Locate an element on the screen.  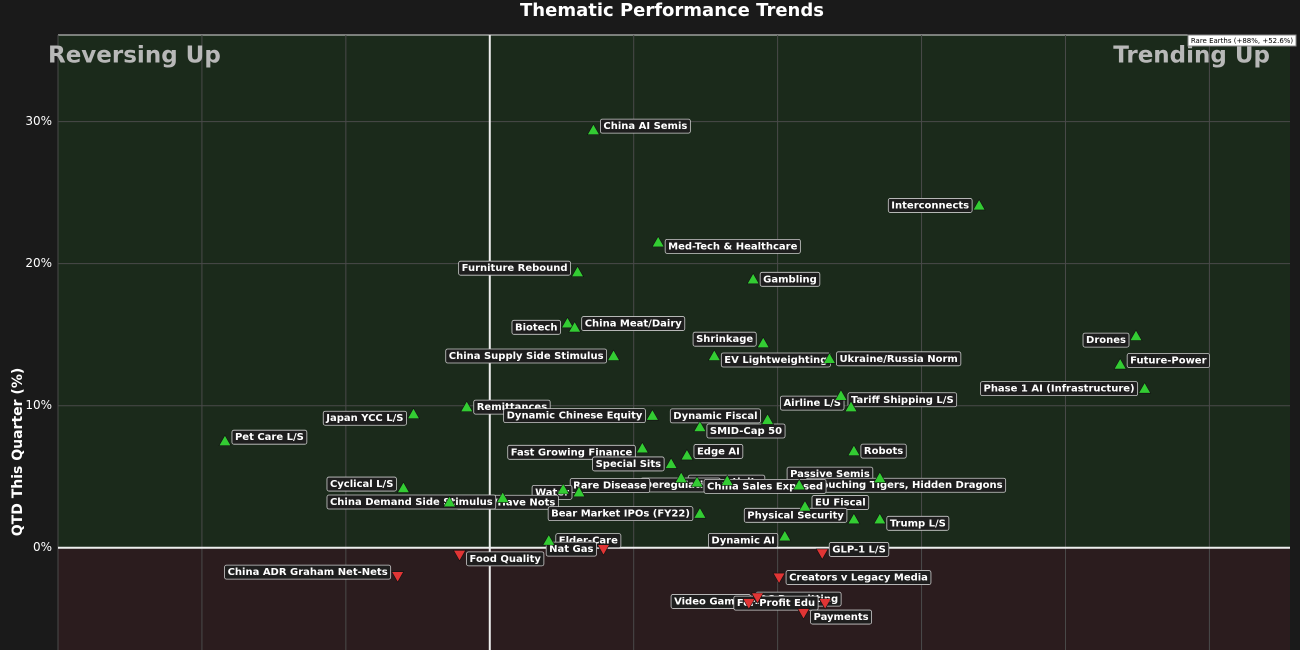
point-label: Airline L/S is located at coordinates (812, 403).